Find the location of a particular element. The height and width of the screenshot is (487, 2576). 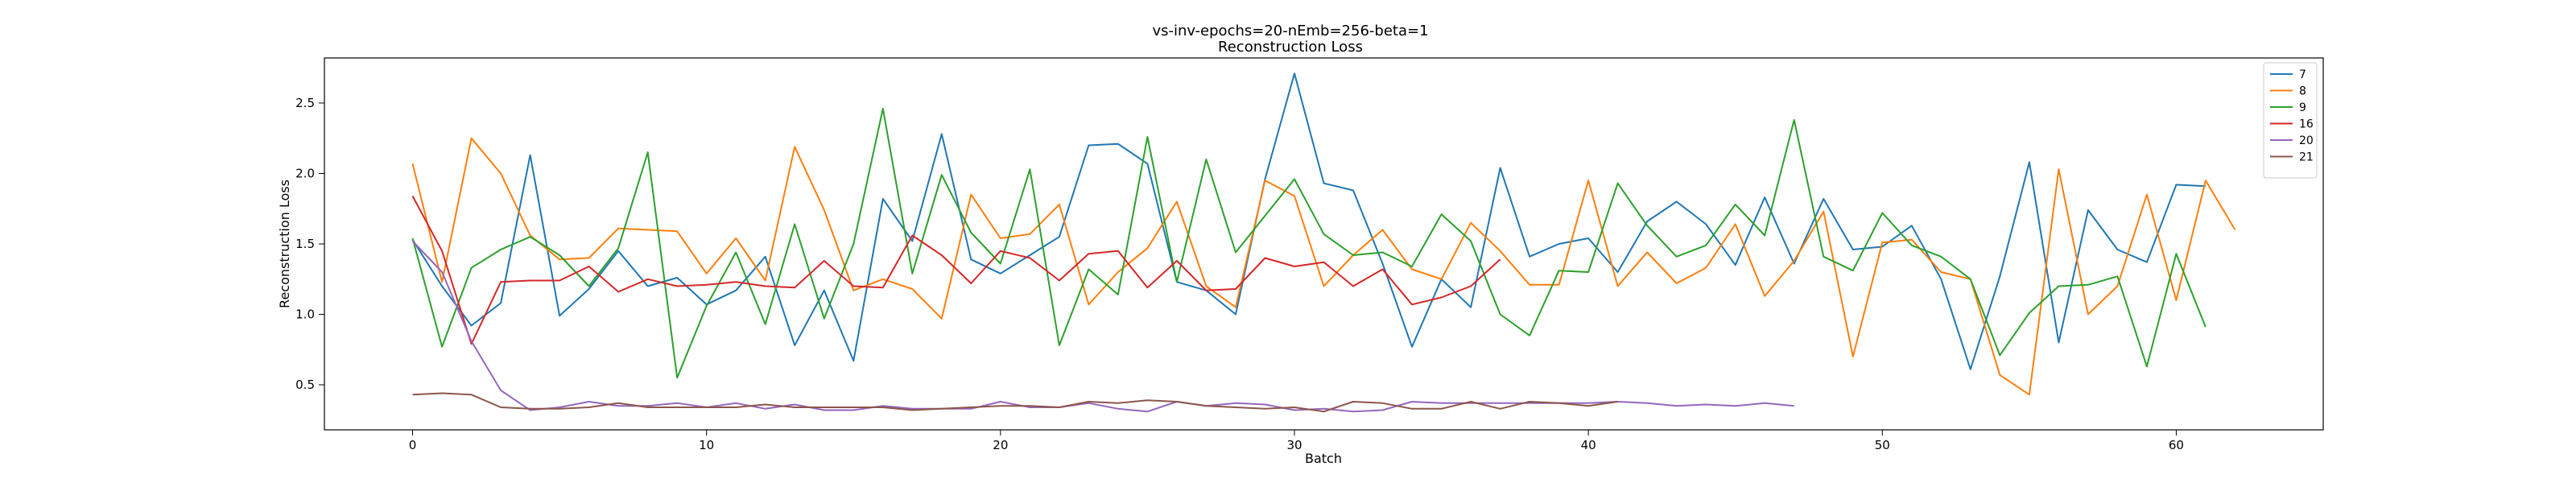

y-tick-label: 1.5 is located at coordinates (305, 244).